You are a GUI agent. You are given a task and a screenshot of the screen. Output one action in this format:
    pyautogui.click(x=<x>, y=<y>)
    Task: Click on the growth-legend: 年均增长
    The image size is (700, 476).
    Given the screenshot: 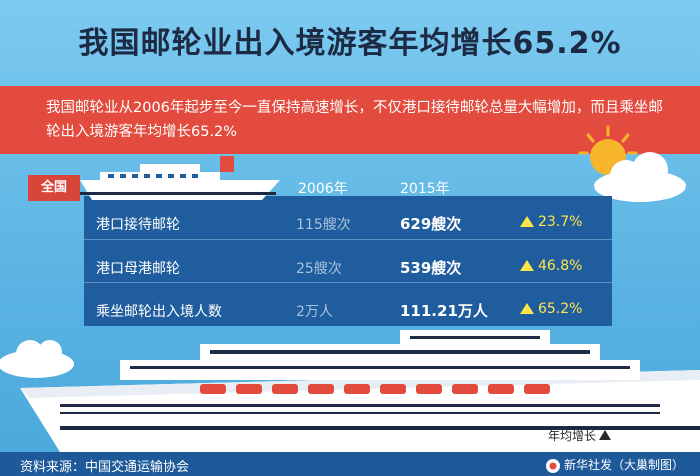 What is the action you would take?
    pyautogui.click(x=580, y=435)
    